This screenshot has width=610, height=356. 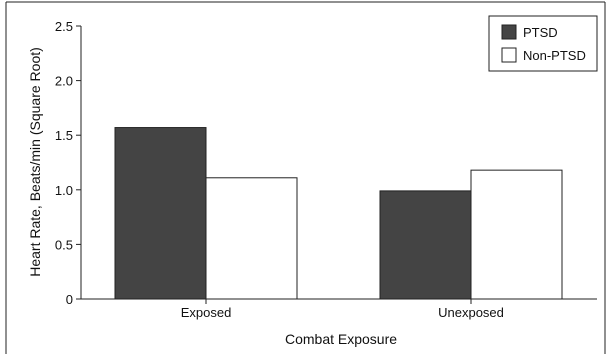 I want to click on legend-swatch-non-ptsd, so click(x=509, y=55).